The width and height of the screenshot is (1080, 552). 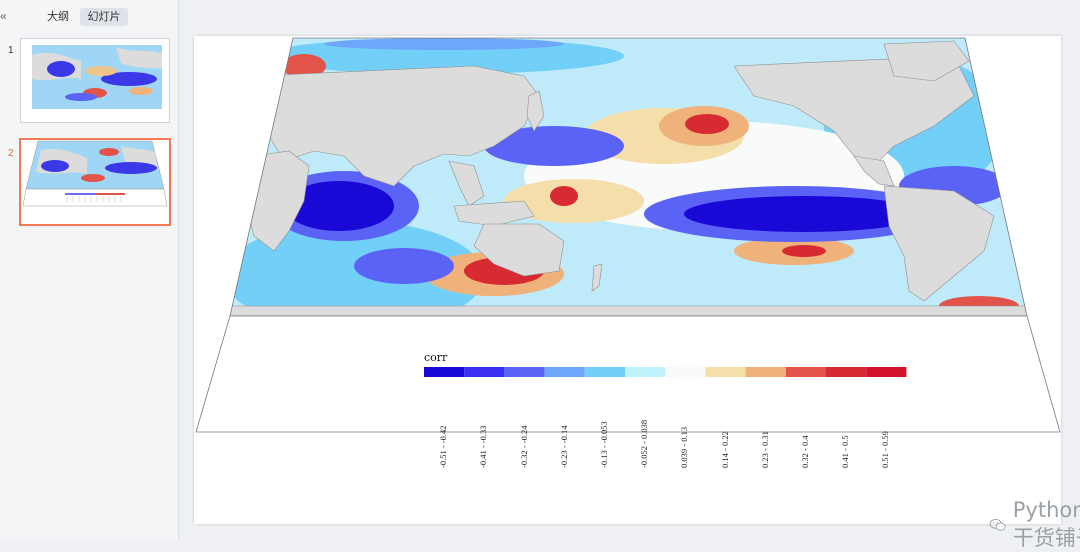 I want to click on colorbar-label-6: -0.052 - 0.038, so click(x=644, y=443).